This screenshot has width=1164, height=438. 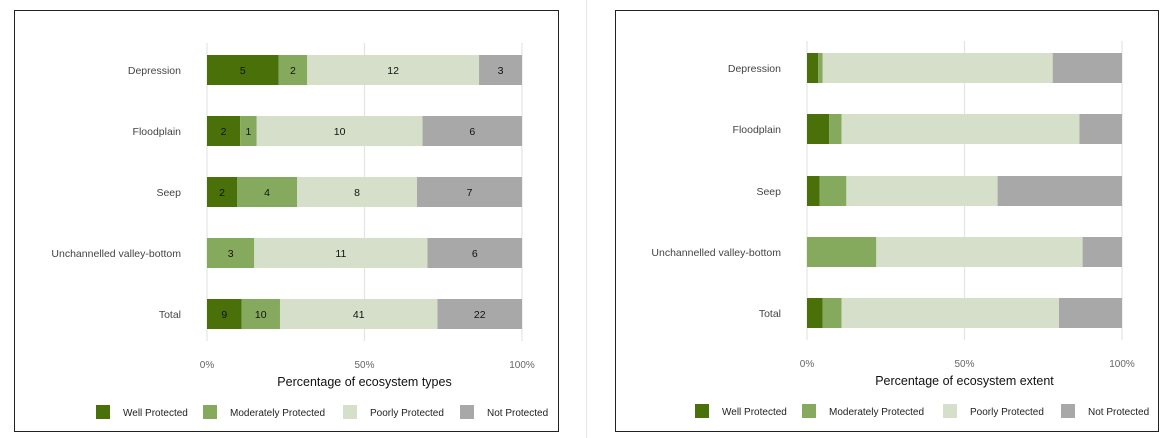 What do you see at coordinates (964, 381) in the screenshot?
I see `x-axis-title: Percentage of ecosystem extent` at bounding box center [964, 381].